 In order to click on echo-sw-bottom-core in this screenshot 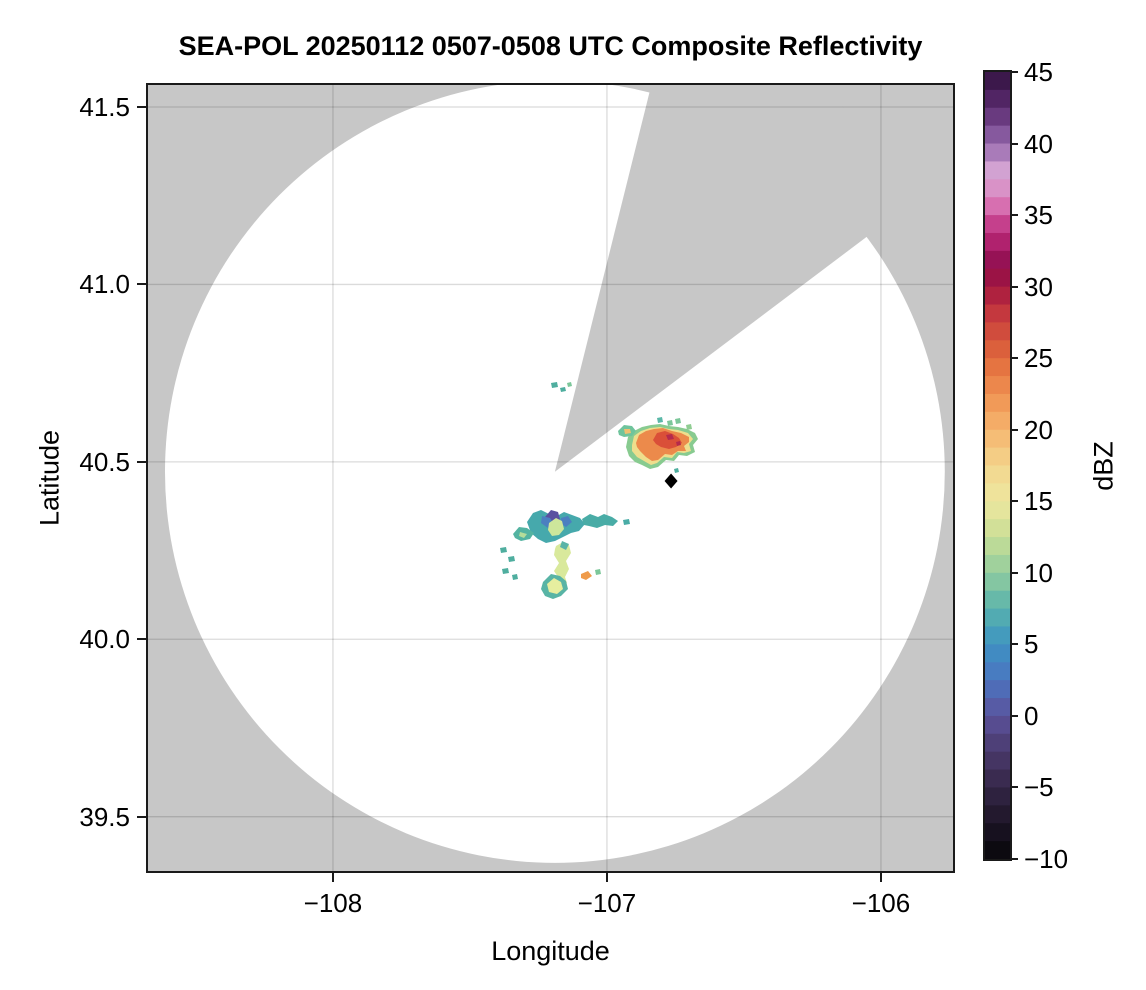, I will do `click(555, 586)`.